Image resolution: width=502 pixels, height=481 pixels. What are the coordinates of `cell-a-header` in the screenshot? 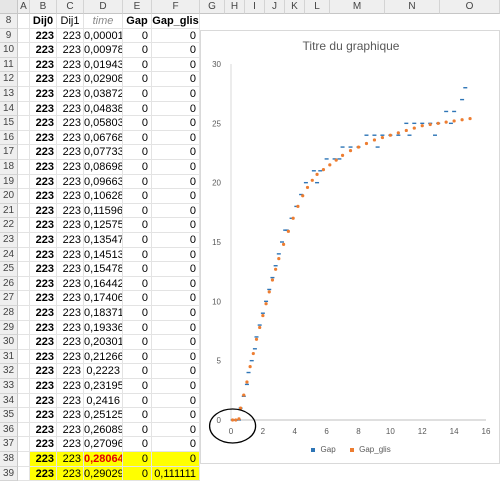 It's located at (24, 21).